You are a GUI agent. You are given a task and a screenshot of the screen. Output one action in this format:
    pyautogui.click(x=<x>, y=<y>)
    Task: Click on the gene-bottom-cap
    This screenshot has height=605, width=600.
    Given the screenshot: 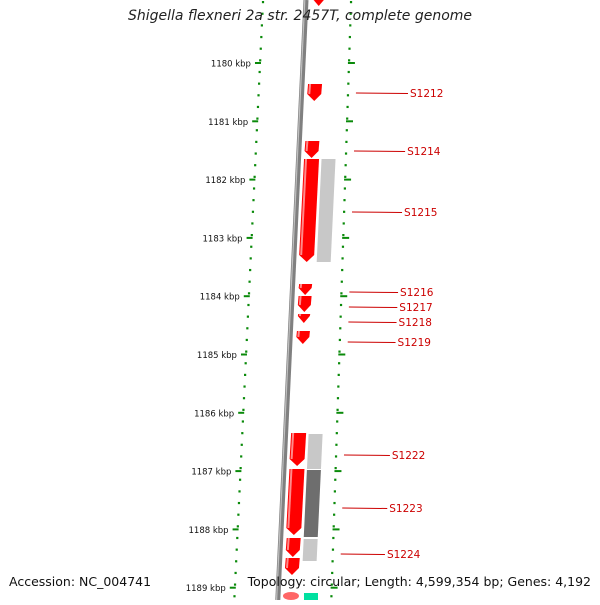 What is the action you would take?
    pyautogui.click(x=291, y=596)
    